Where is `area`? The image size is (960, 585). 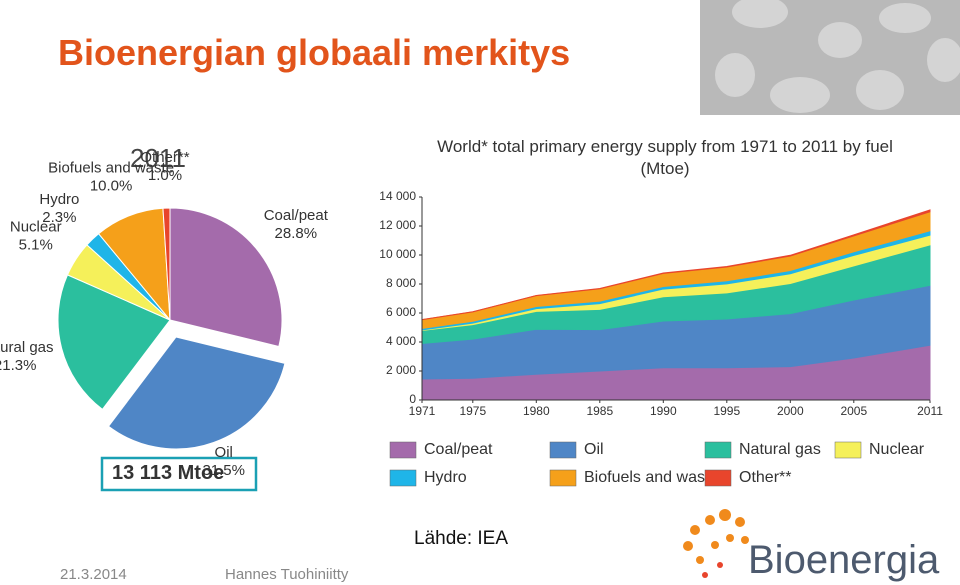
area is located at coordinates (676, 265).